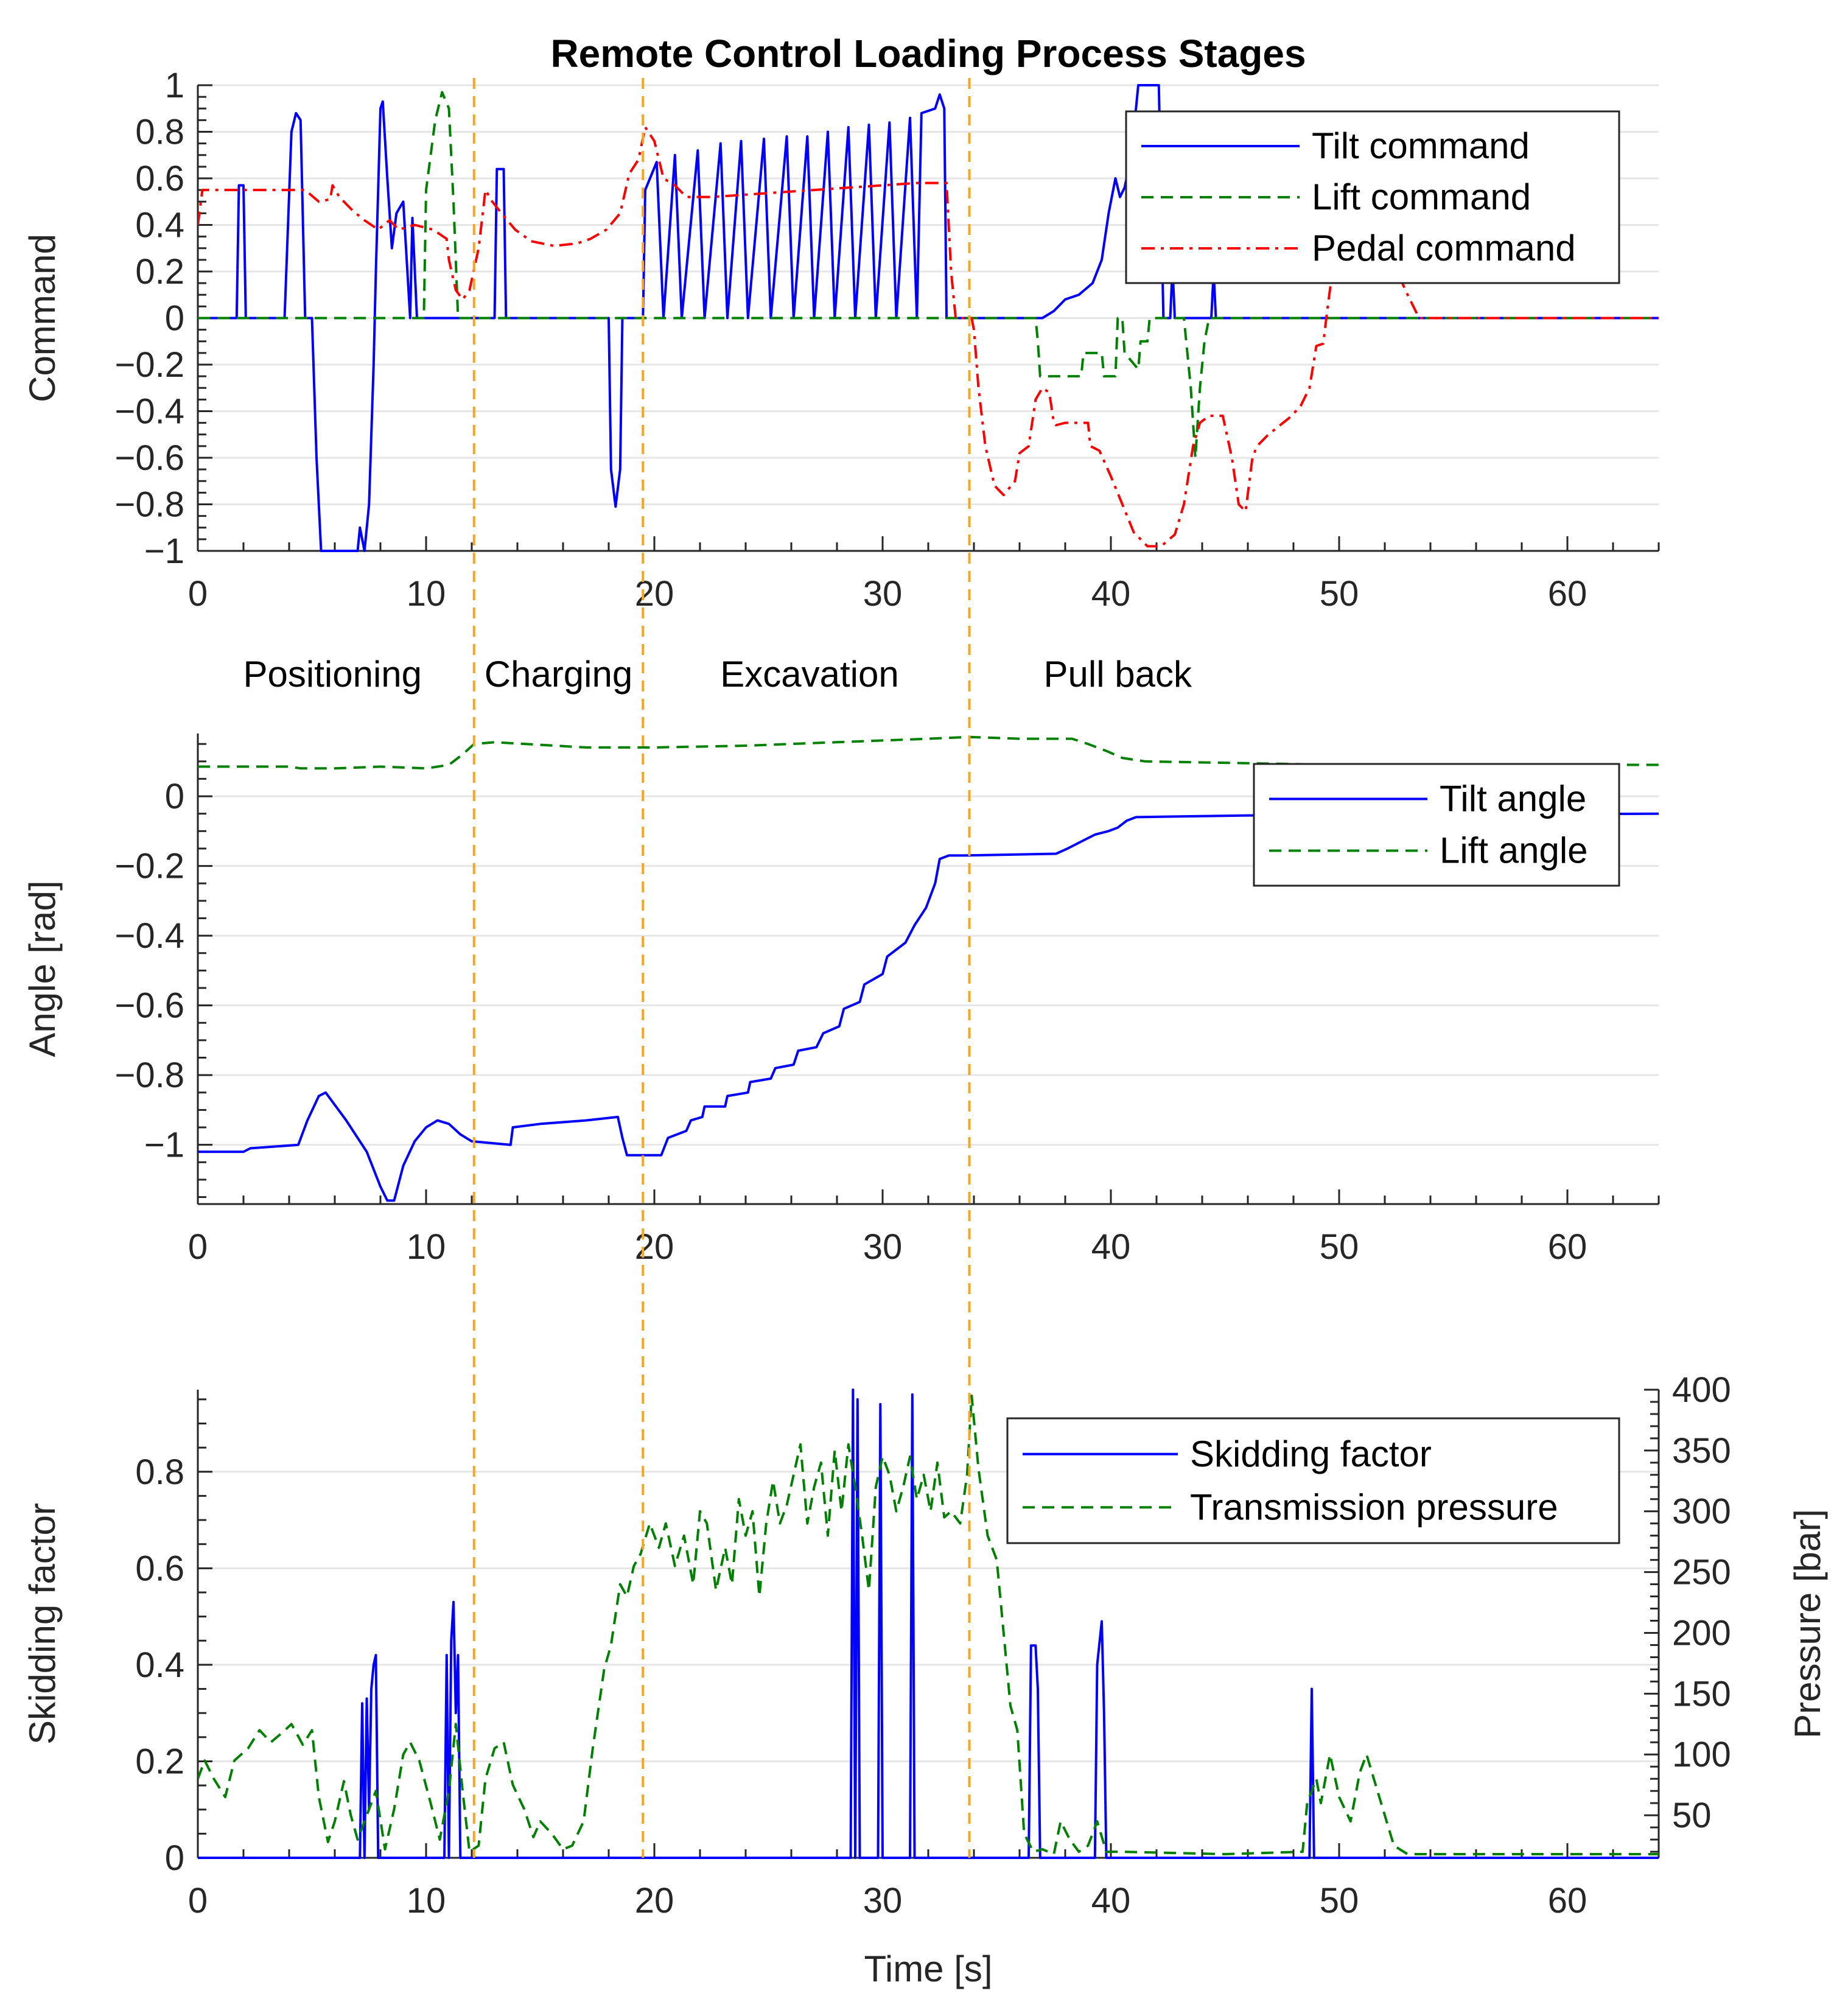 The width and height of the screenshot is (1848, 1996). Describe the element at coordinates (1421, 145) in the screenshot. I see `legend-entry: Tilt command` at that location.